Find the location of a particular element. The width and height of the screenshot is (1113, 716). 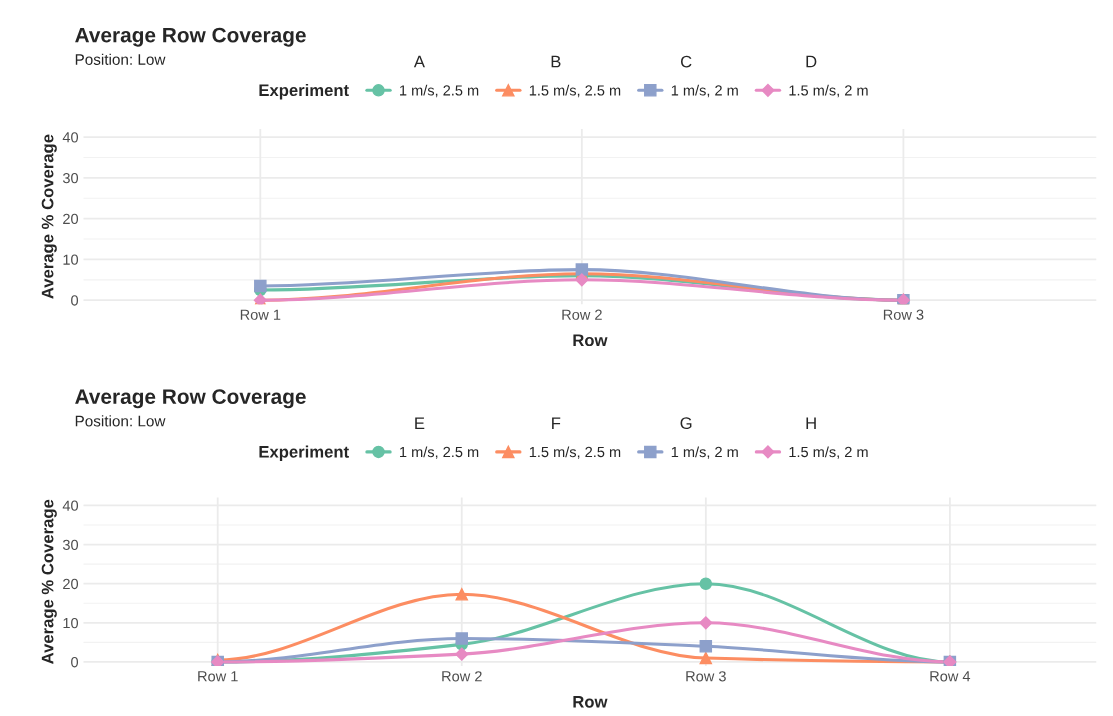

text: F is located at coordinates (556, 423).